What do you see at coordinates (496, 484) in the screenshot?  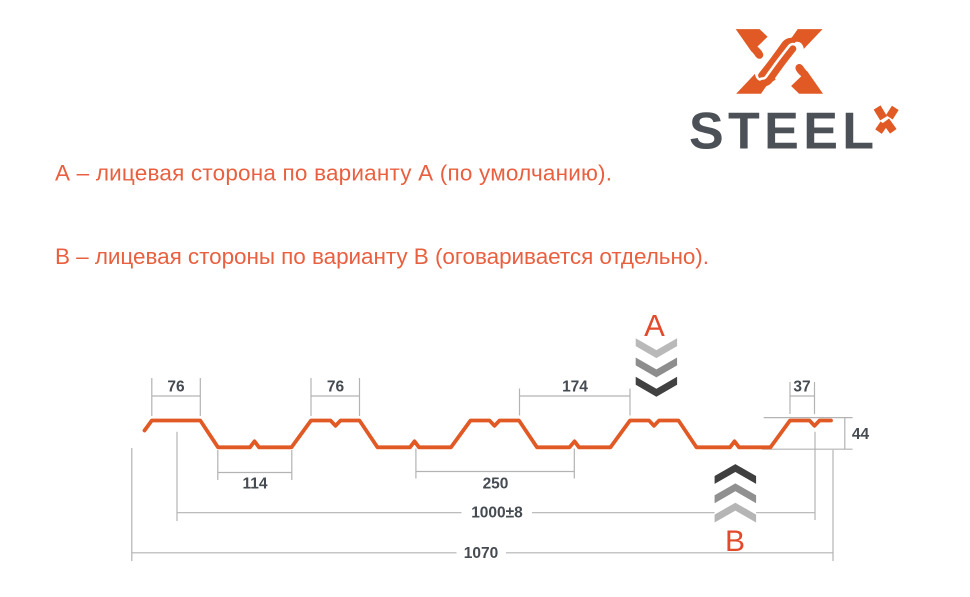 I see `svg-text: 250` at bounding box center [496, 484].